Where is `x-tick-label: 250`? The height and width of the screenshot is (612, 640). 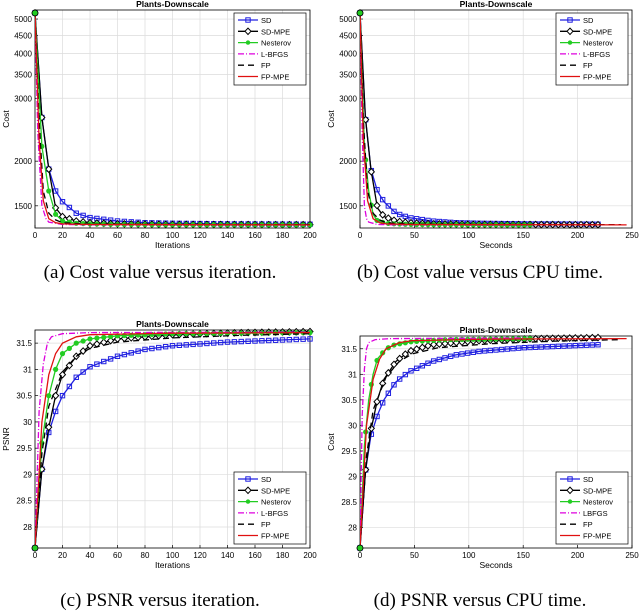 x-tick-label: 250 is located at coordinates (632, 235).